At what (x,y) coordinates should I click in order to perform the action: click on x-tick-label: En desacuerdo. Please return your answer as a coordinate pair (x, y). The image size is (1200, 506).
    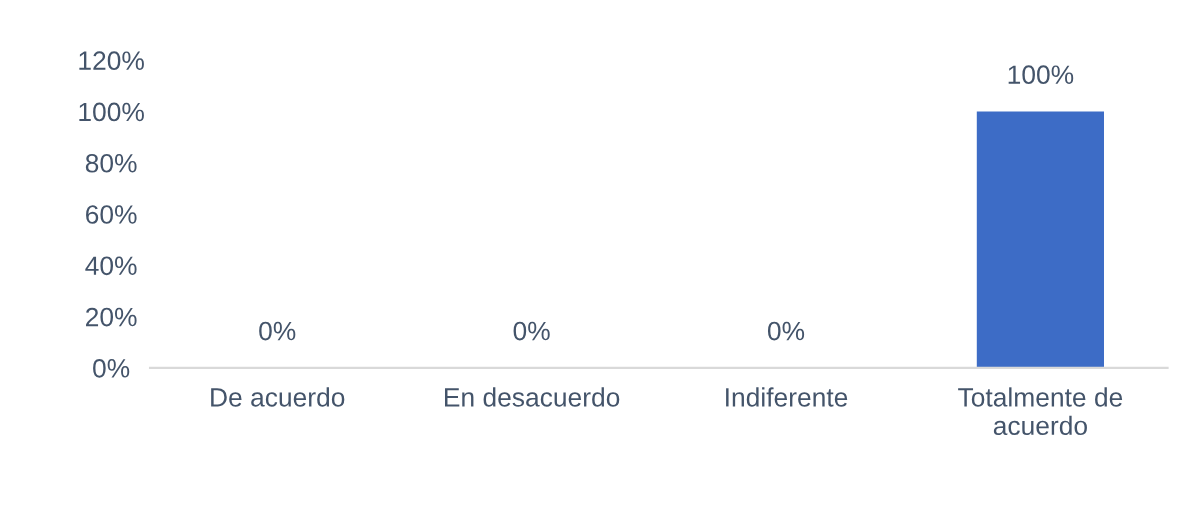
    Looking at the image, I should click on (532, 397).